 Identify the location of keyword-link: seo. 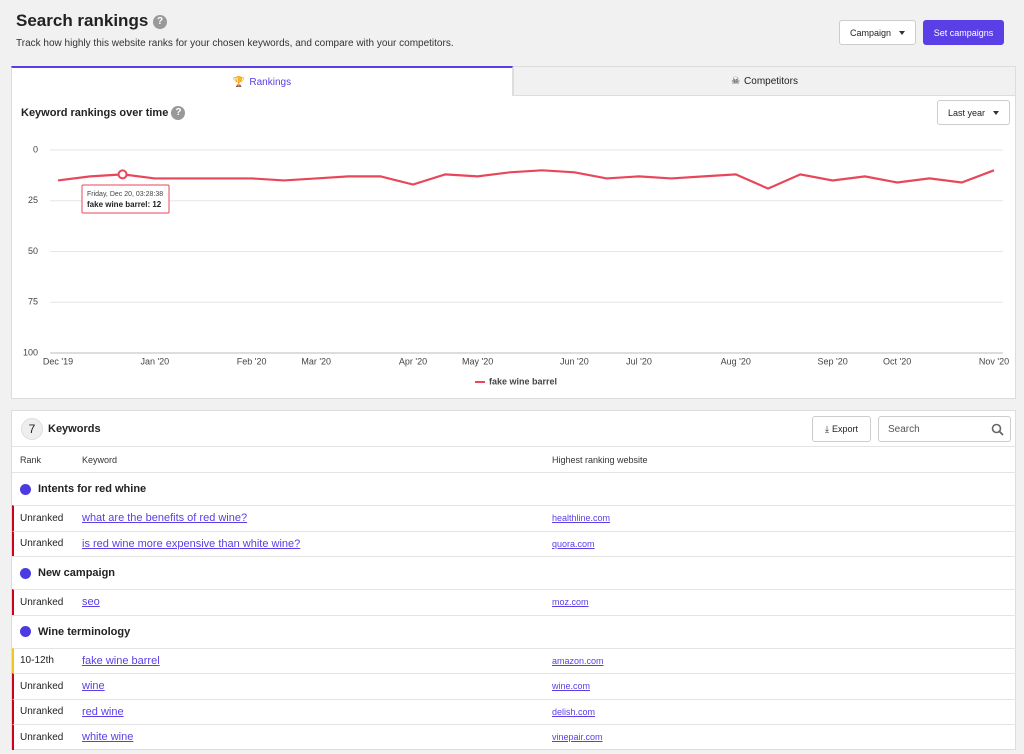
(91, 602).